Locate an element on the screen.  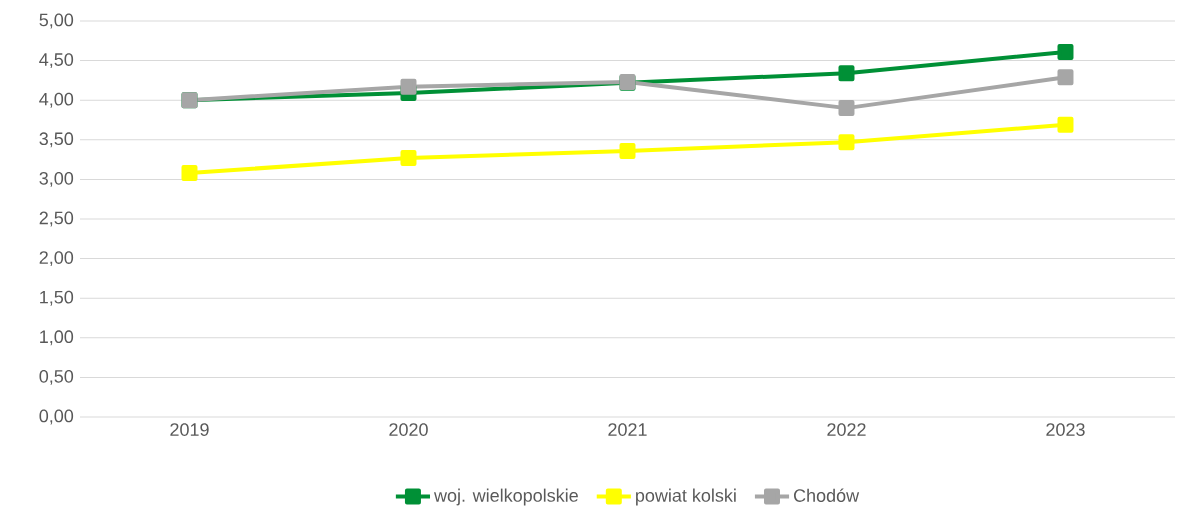
y-tick-label: 3,00 is located at coordinates (56, 179).